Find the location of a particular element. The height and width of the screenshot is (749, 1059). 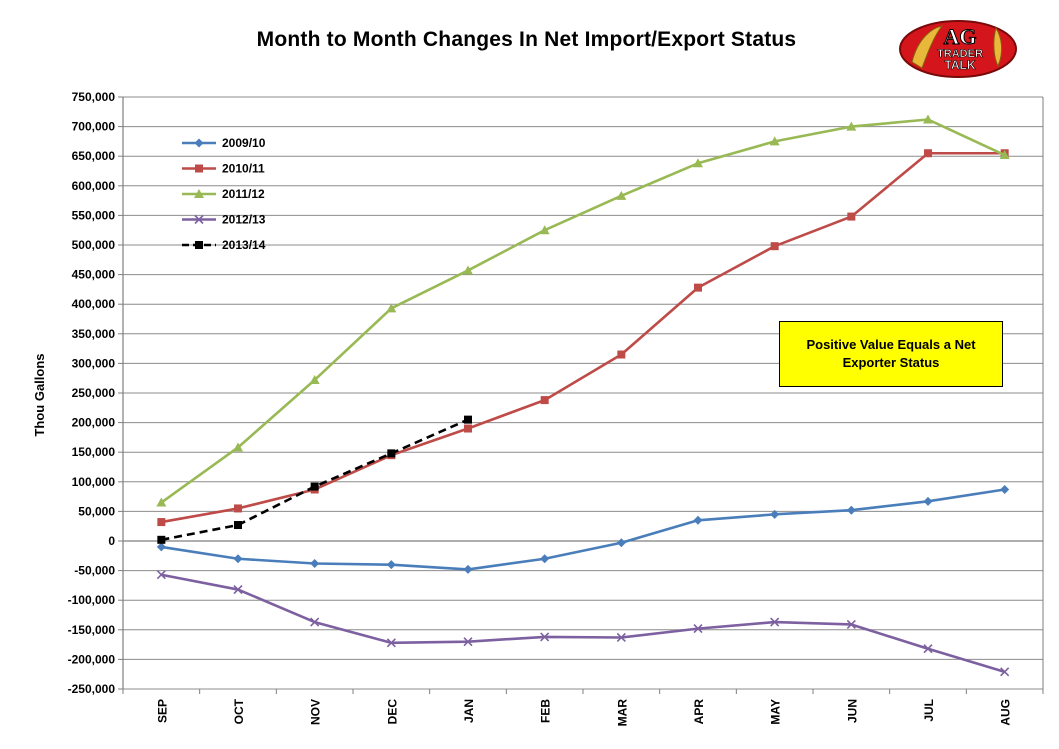

legend-item: 2013/14 is located at coordinates (224, 245).